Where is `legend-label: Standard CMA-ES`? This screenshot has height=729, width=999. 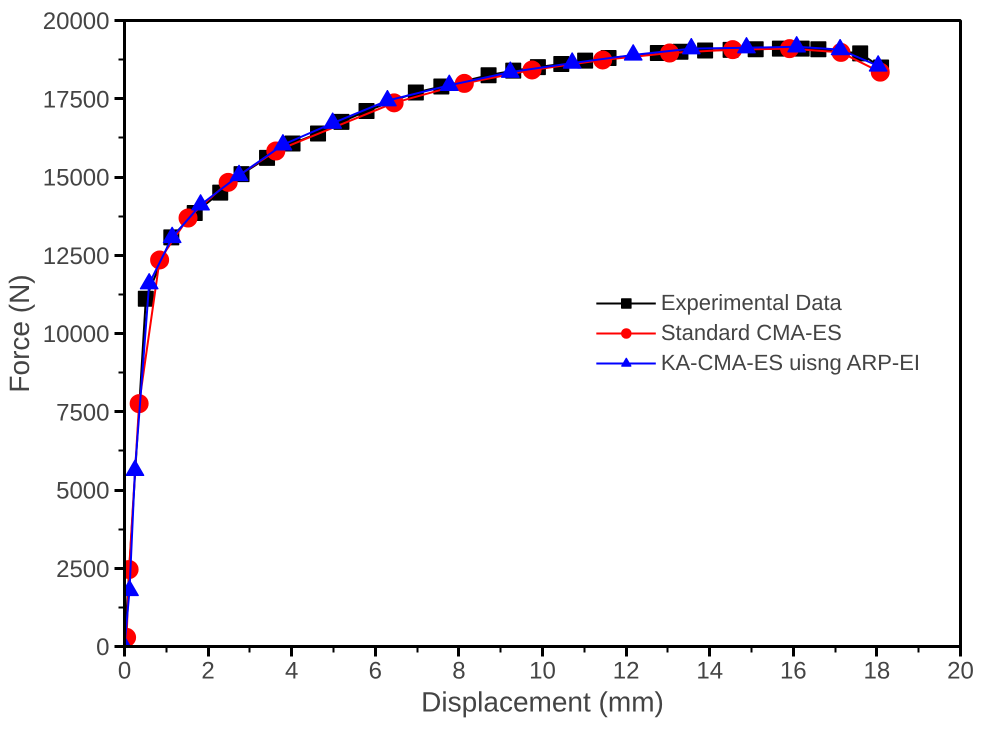
legend-label: Standard CMA-ES is located at coordinates (751, 333).